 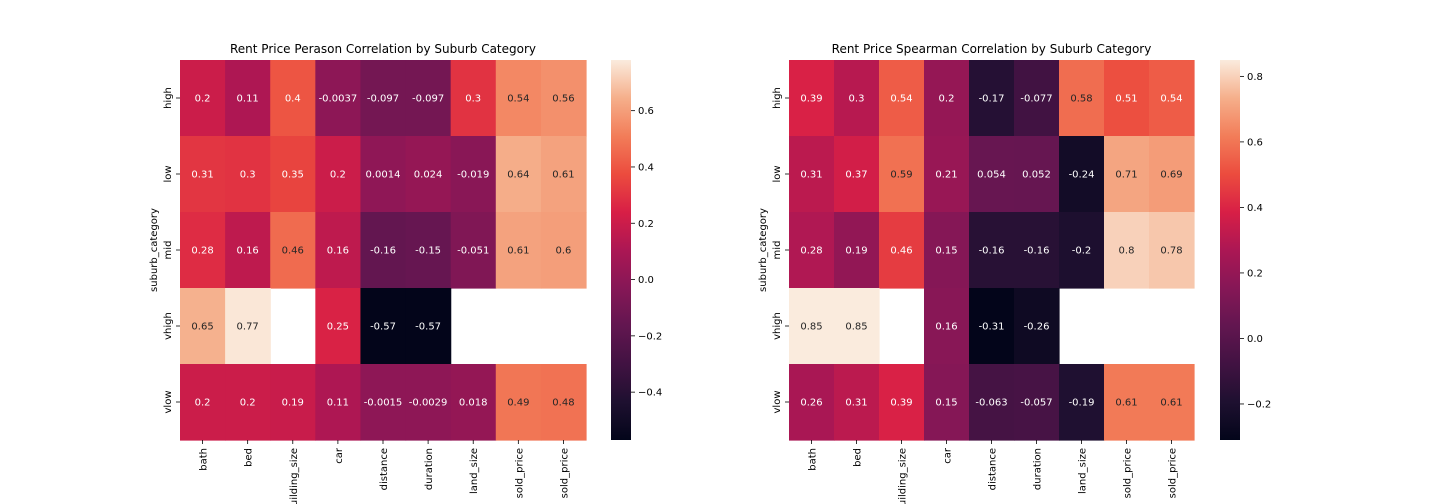 I want to click on cell-value-label: -0.17, so click(x=992, y=99).